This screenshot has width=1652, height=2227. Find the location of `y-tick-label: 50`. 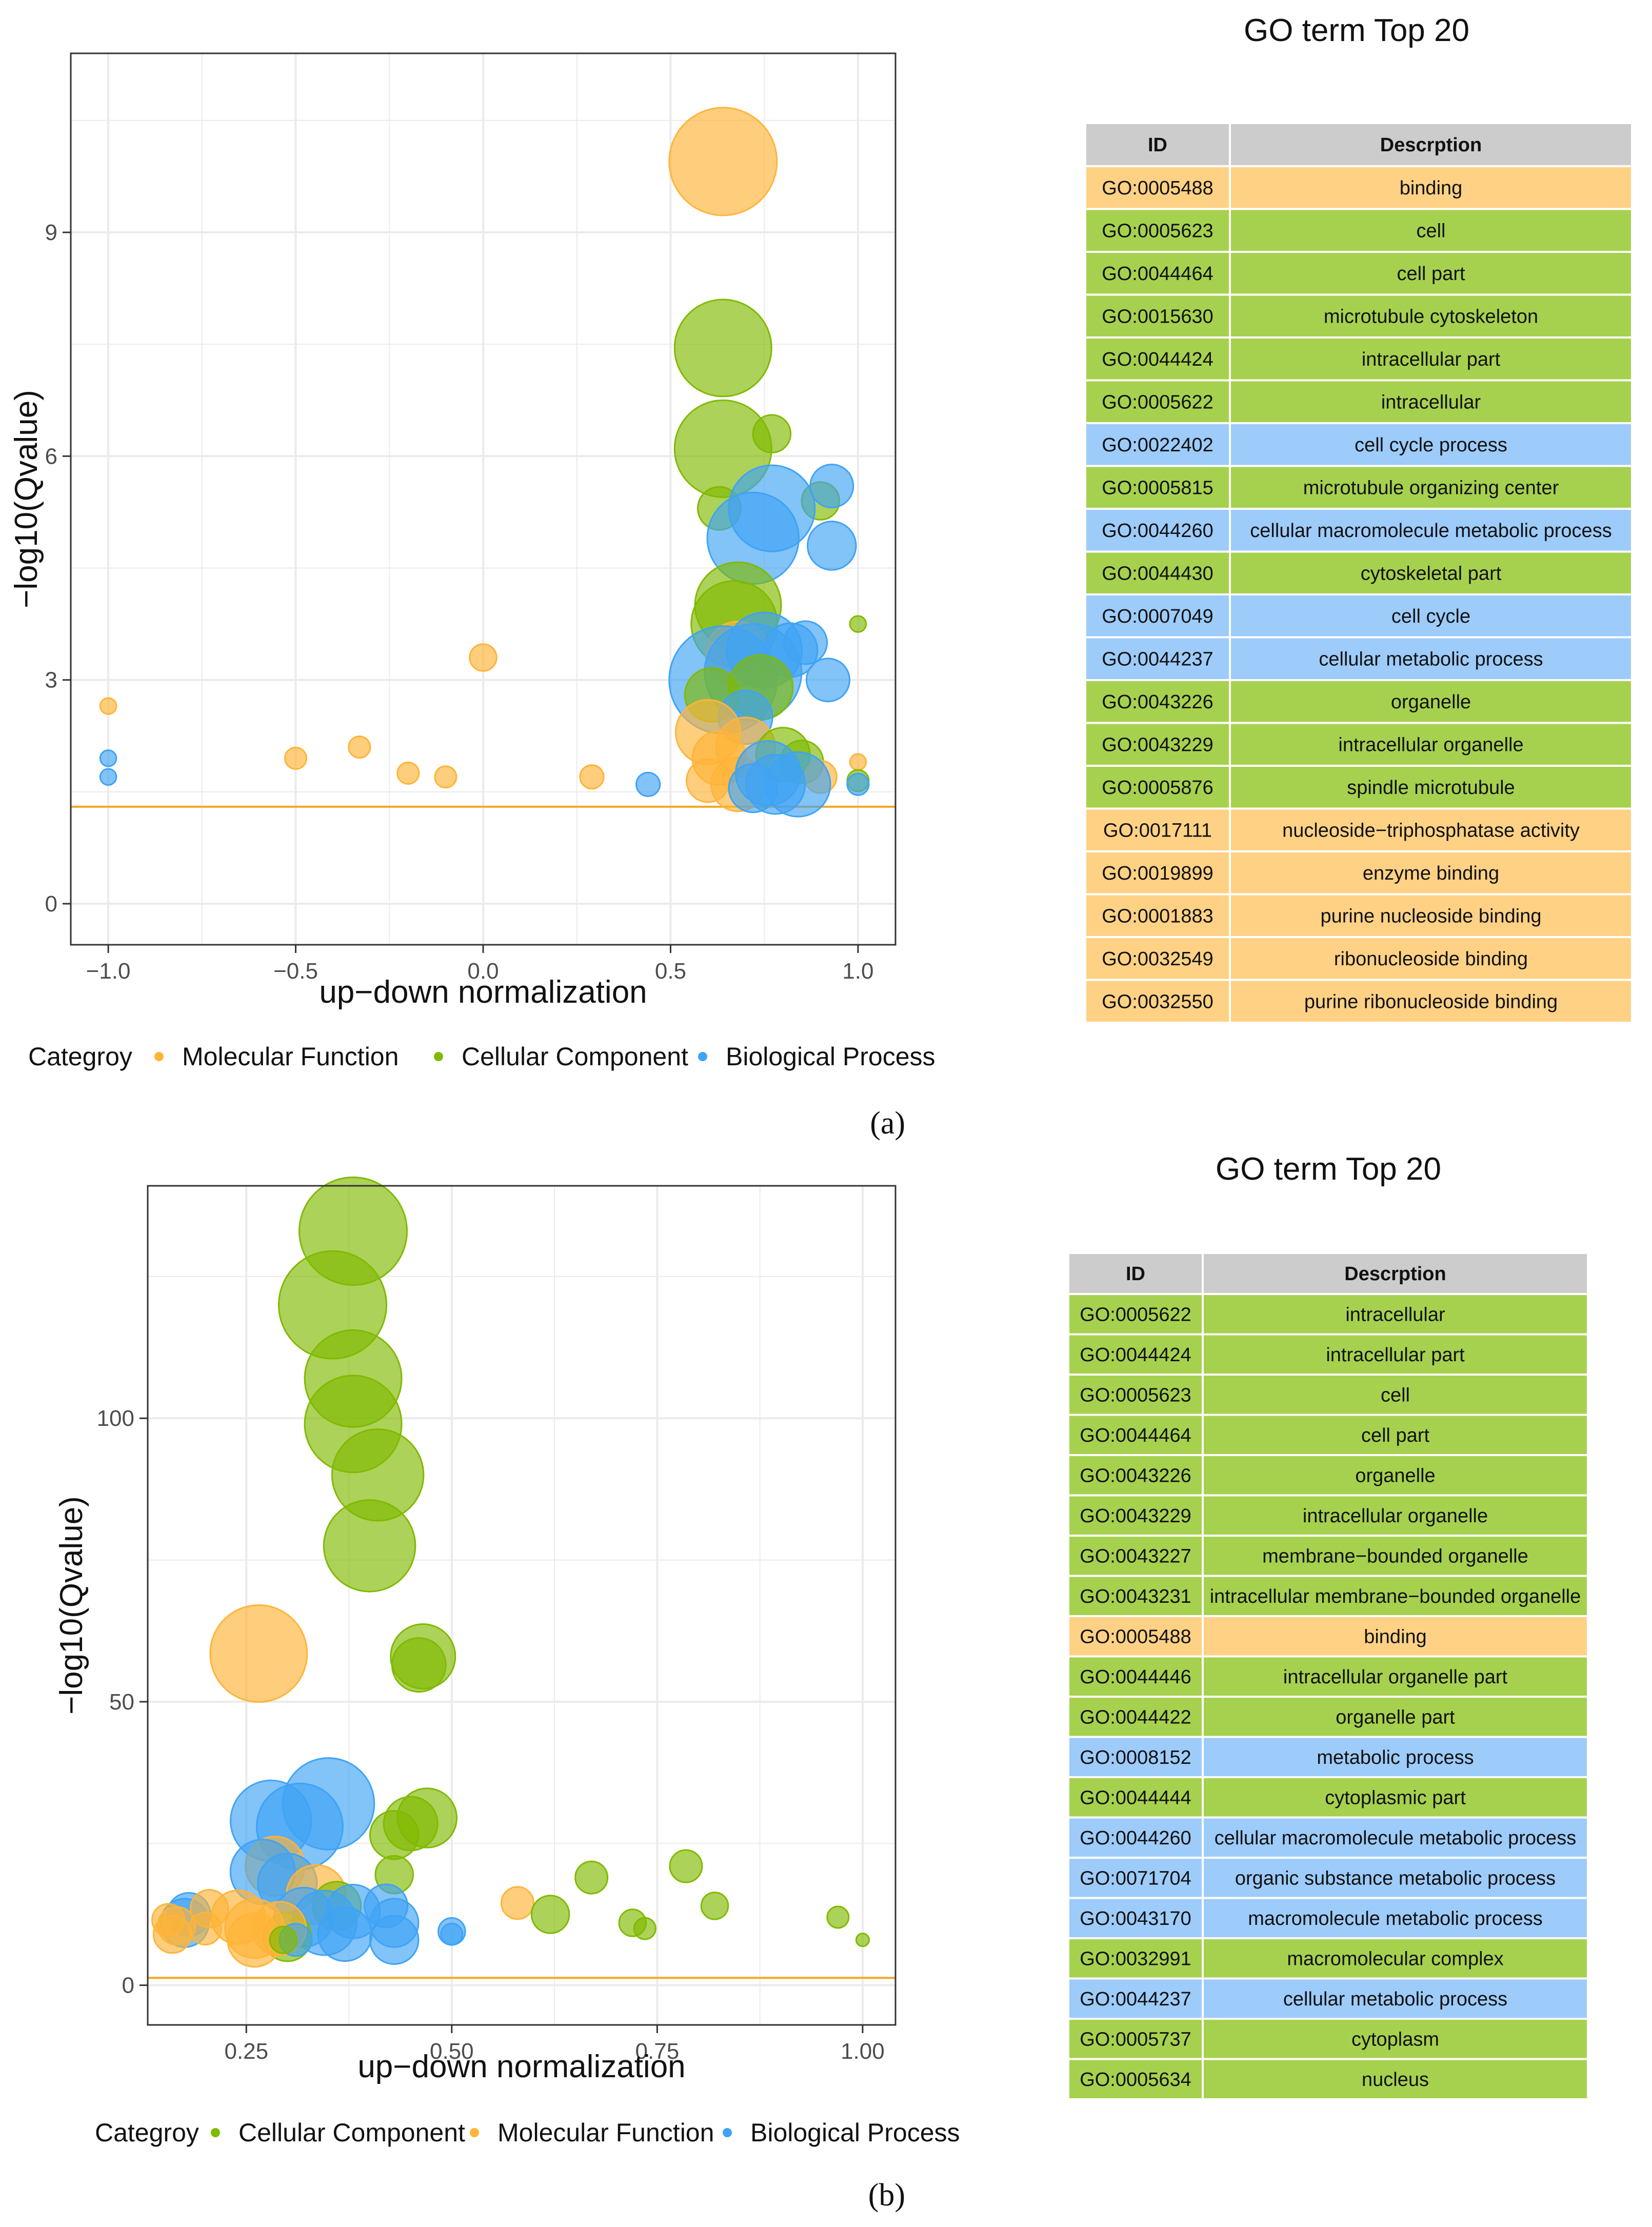

y-tick-label: 50 is located at coordinates (121, 1702).